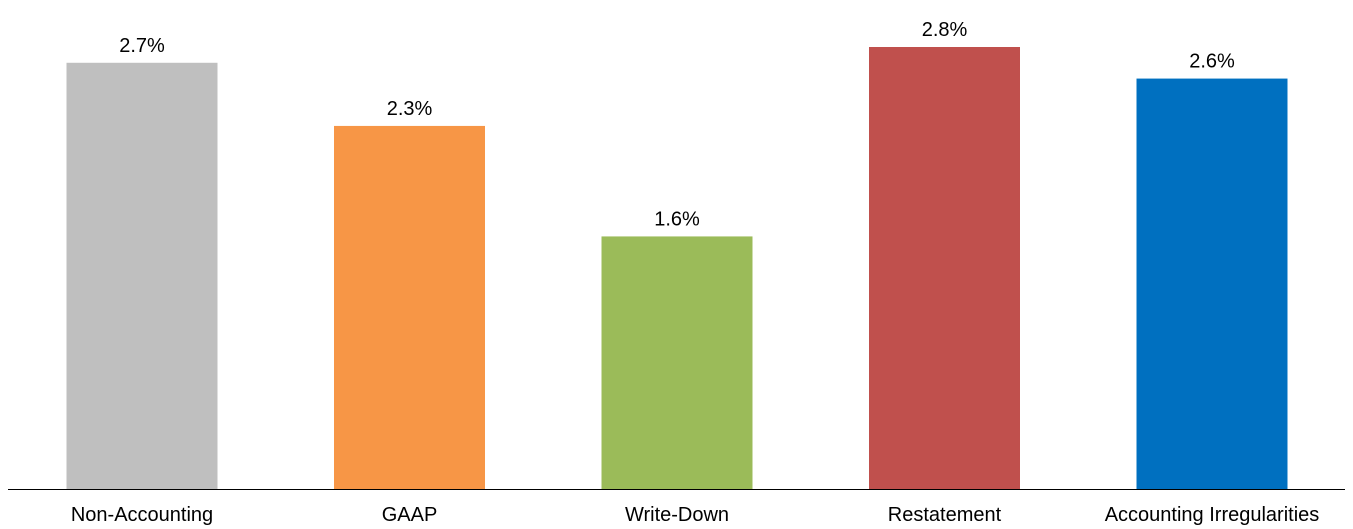  I want to click on x-tick-label-non-accounting: Non-Accounting, so click(142, 515).